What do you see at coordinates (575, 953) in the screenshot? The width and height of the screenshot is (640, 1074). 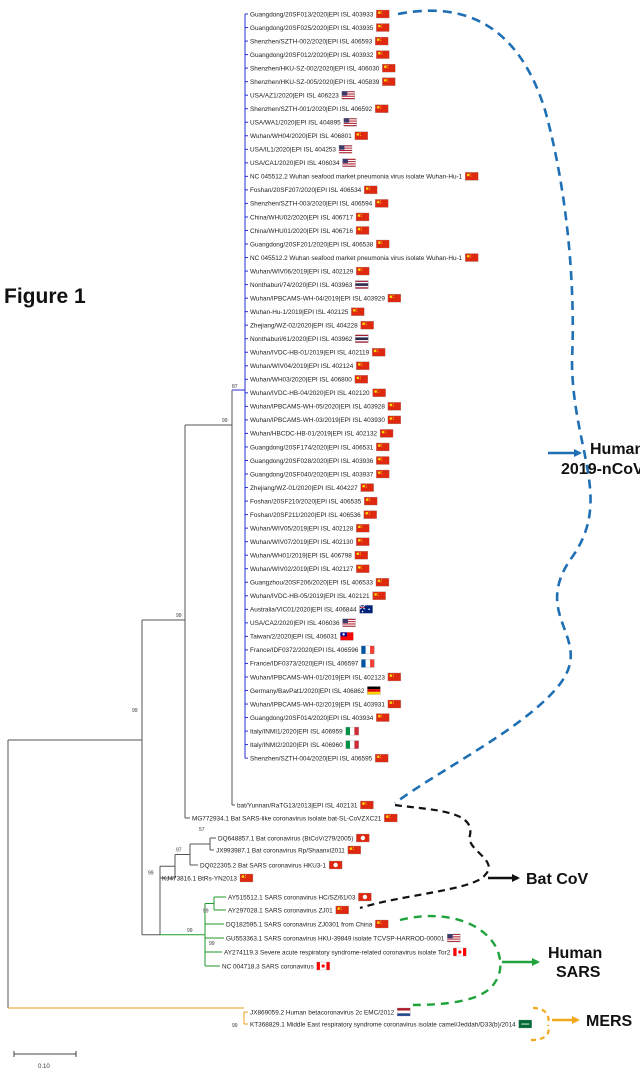 I see `human-sars-label: Human` at bounding box center [575, 953].